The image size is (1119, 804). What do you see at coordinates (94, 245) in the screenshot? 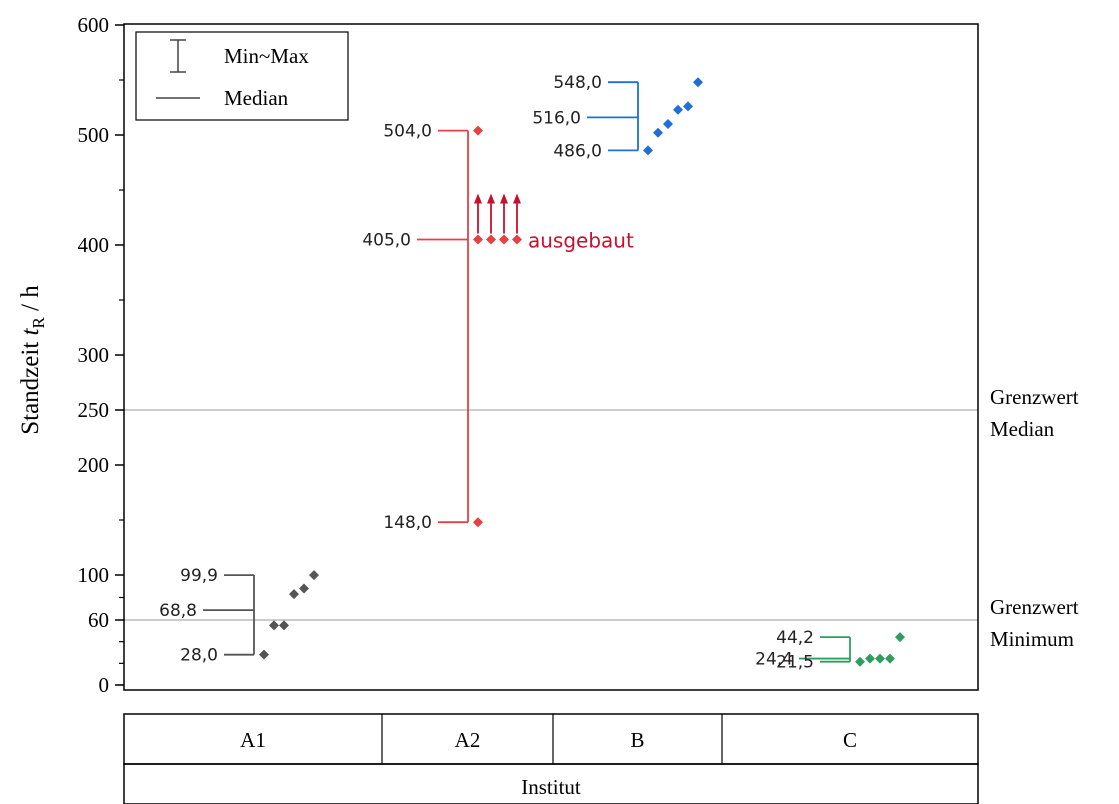
I see `y-tick-label: 400` at bounding box center [94, 245].